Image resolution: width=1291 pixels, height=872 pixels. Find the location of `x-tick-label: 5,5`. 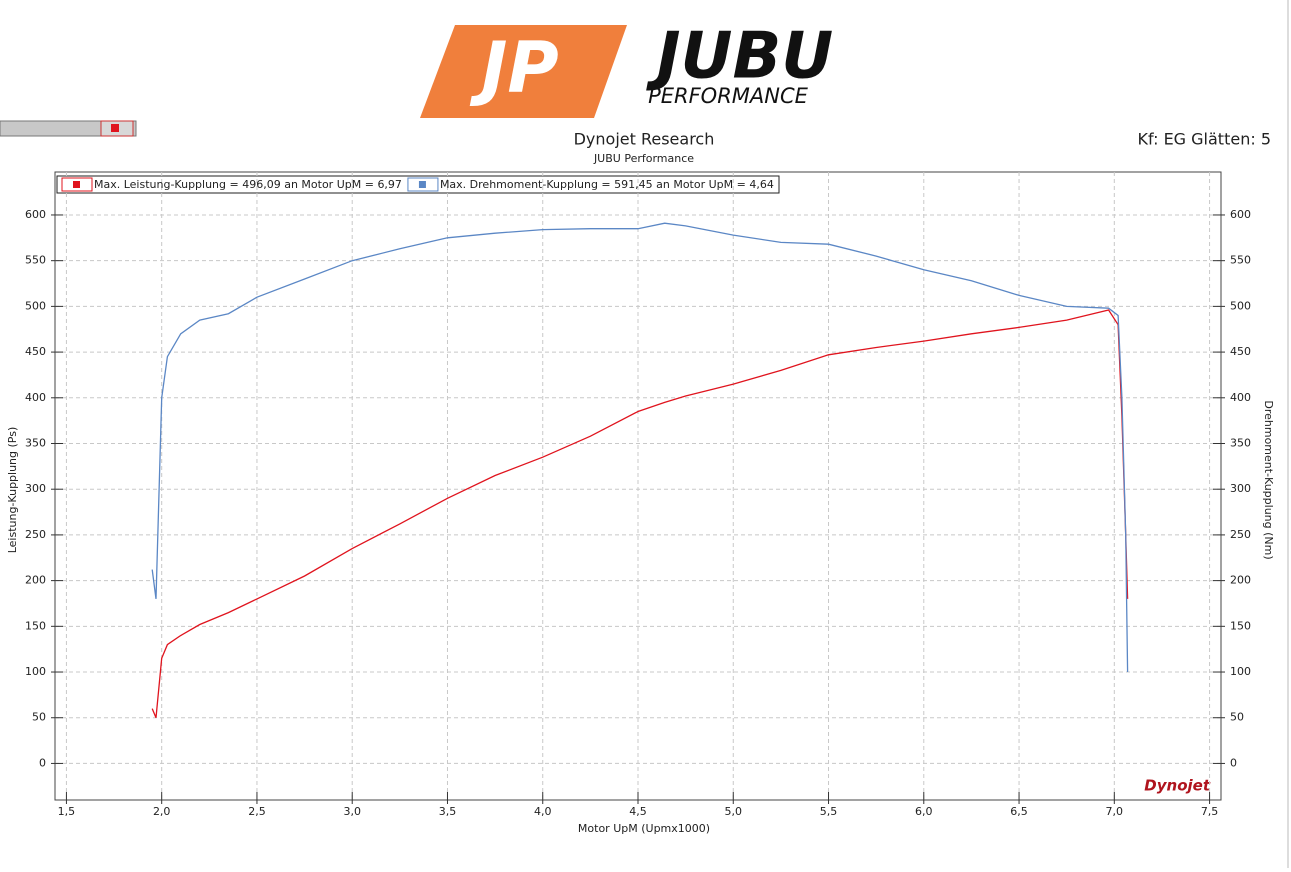

x-tick-label: 5,5 is located at coordinates (829, 811).